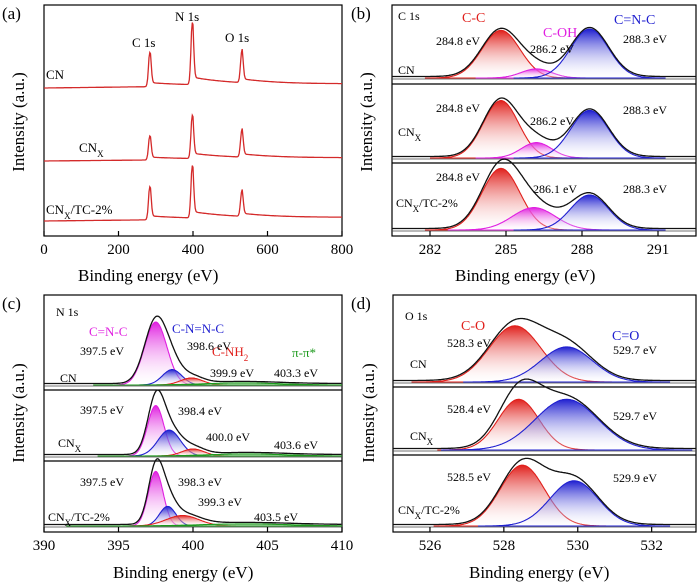 Image resolution: width=700 pixels, height=585 pixels. I want to click on peak-d-tc-1: 528.5 eV, so click(469, 477).